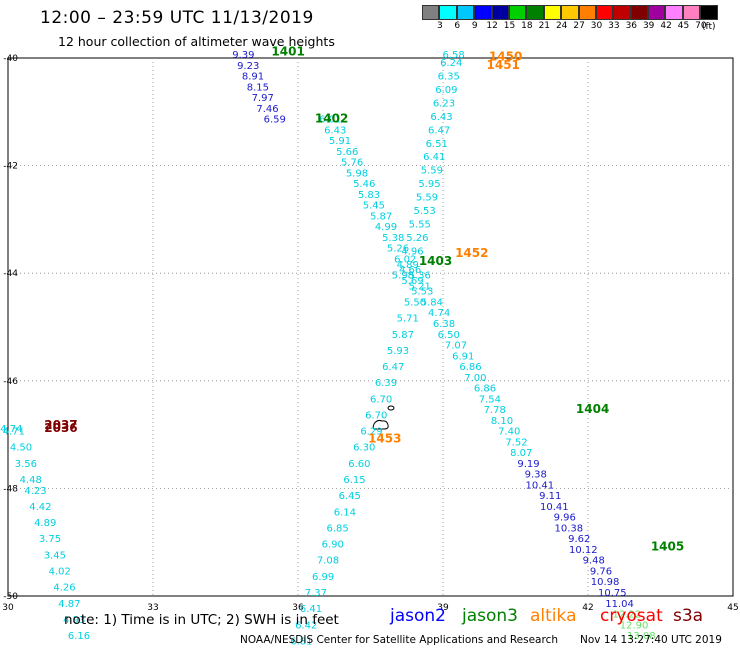  Describe the element at coordinates (253, 77) in the screenshot. I see `wave-height-value: 8.91` at that location.